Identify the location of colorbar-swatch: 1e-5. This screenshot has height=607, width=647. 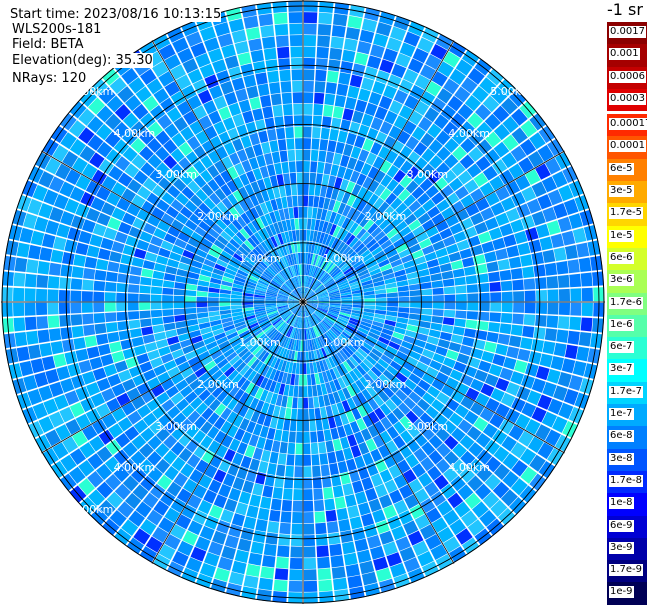
(627, 236).